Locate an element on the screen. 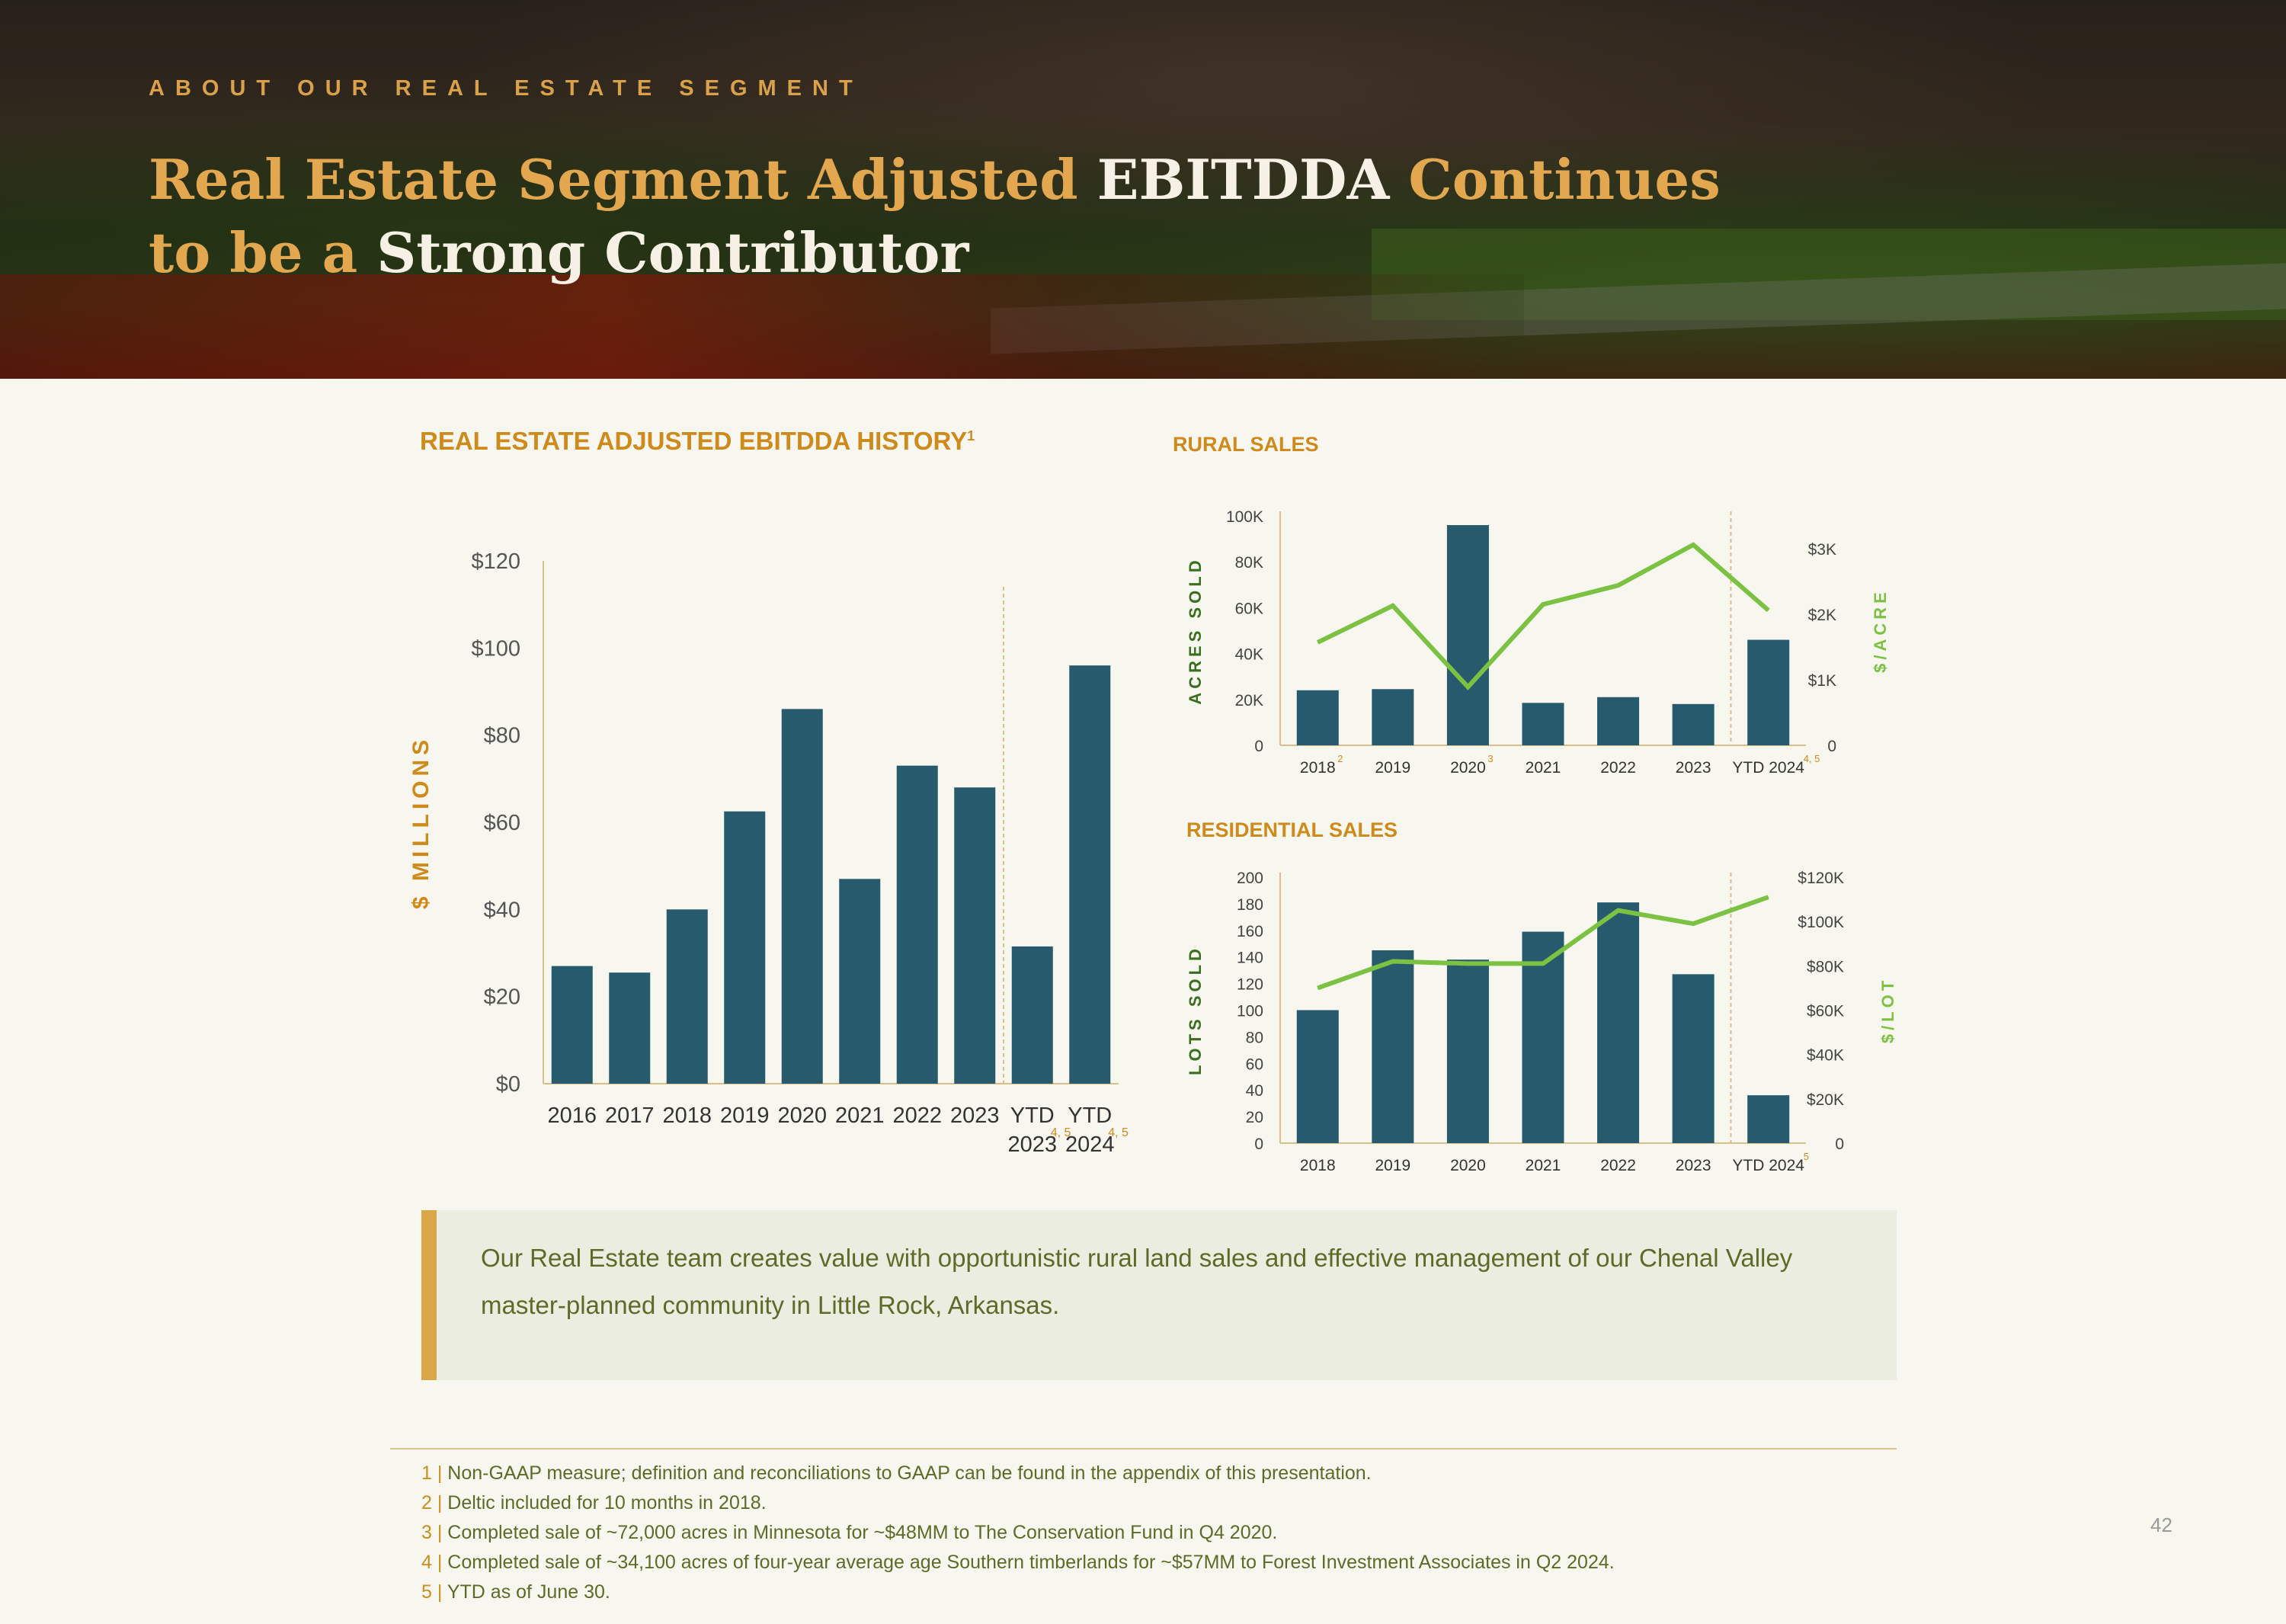  y-tick-label-right: $2K is located at coordinates (1822, 616).